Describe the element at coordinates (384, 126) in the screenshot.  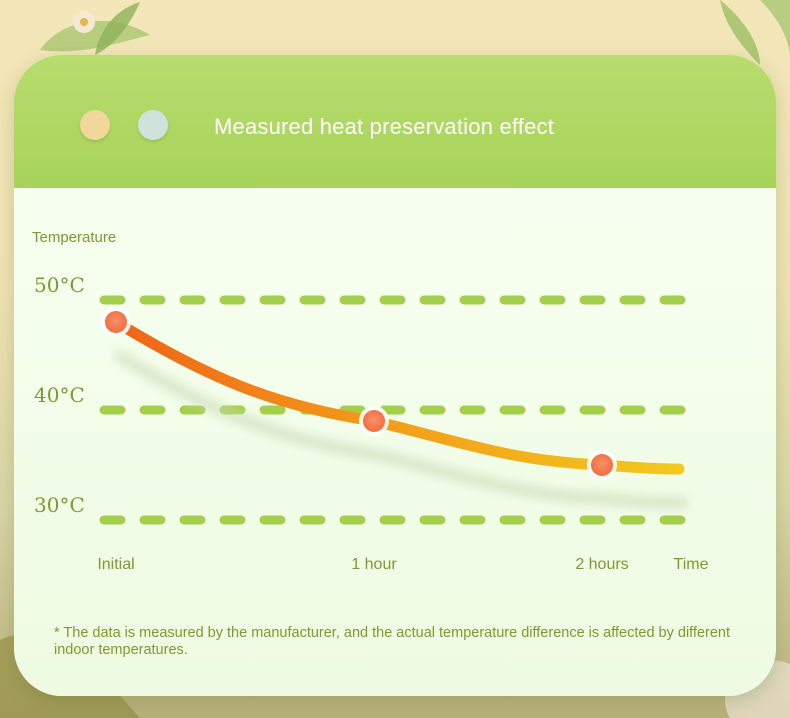
I see `chart-title: Measured heat preservation effect` at that location.